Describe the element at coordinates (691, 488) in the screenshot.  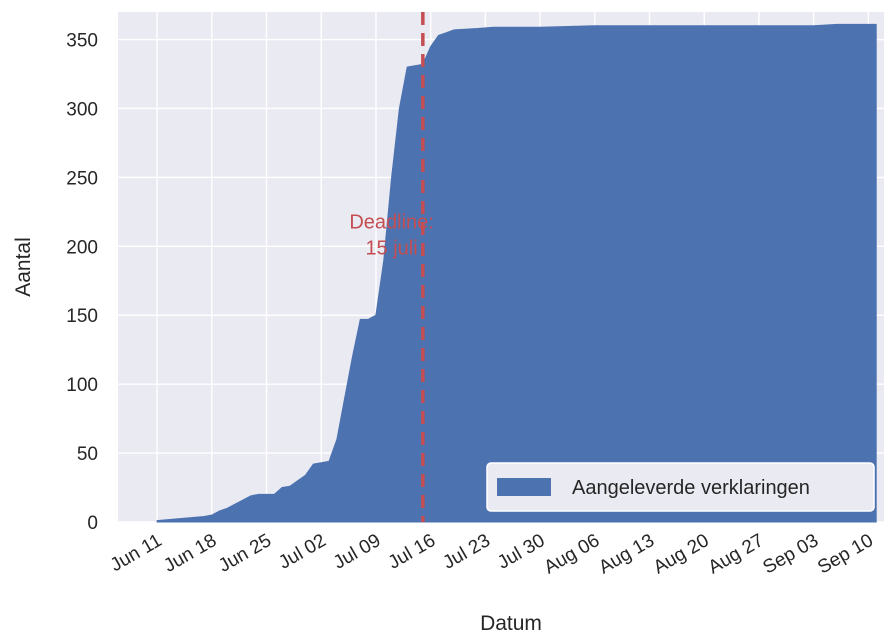
I see `legend-entry-label: Aangeleverde verklaringen` at that location.